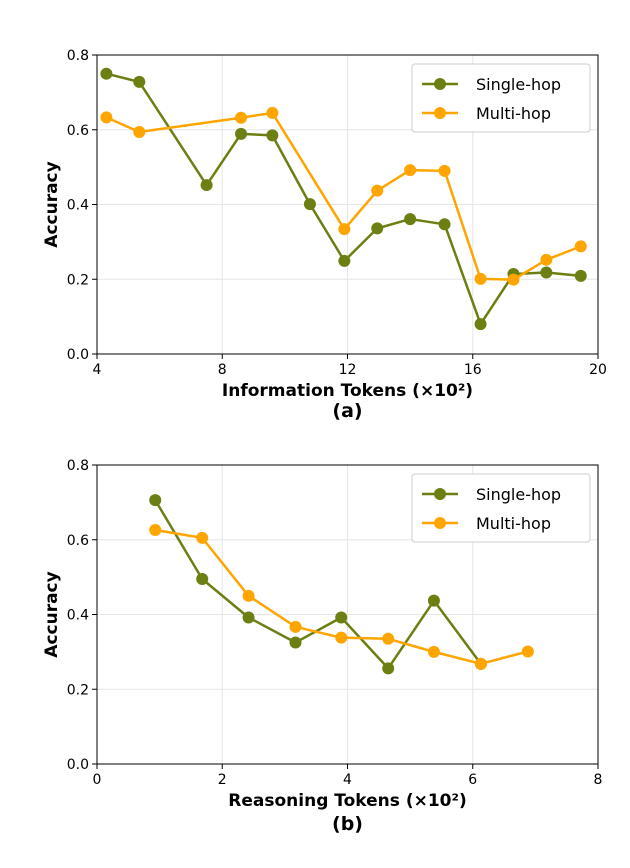  Describe the element at coordinates (78, 541) in the screenshot. I see `chart-b-y-tick-label: 0.6` at that location.